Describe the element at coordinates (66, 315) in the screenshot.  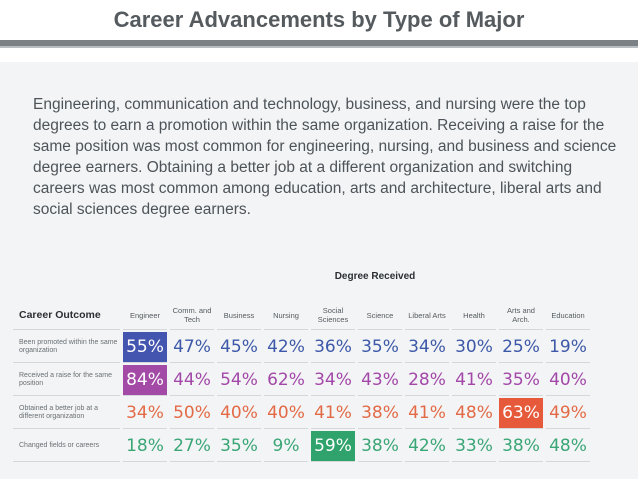
I see `career-outcome-label: Career Outcome` at that location.